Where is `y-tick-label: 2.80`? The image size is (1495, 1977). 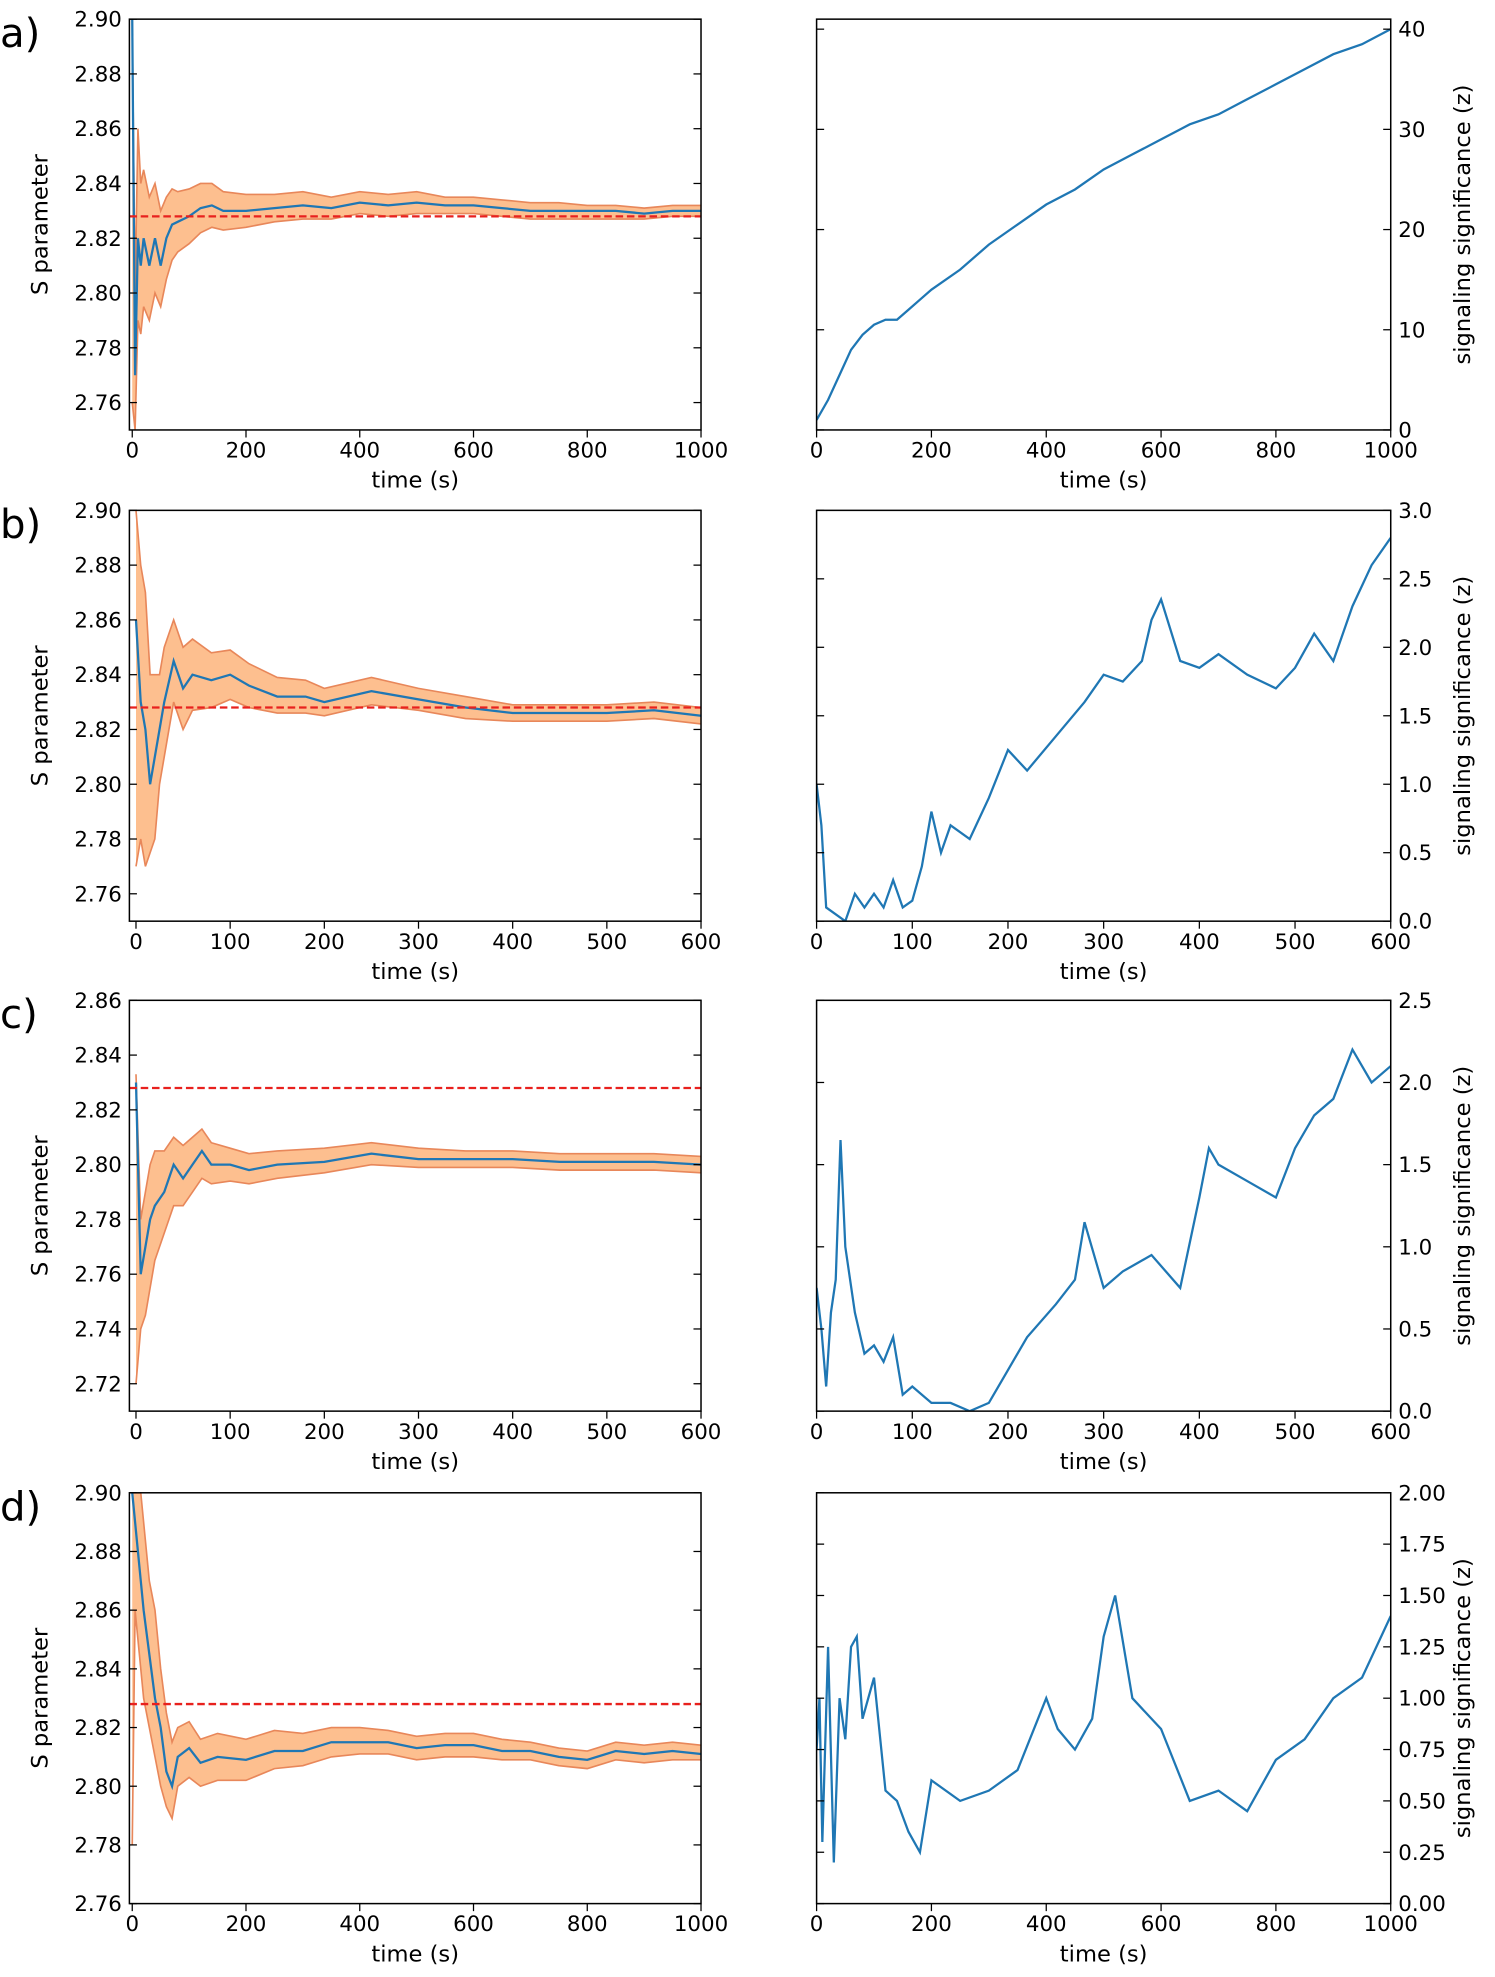 y-tick-label: 2.80 is located at coordinates (98, 785).